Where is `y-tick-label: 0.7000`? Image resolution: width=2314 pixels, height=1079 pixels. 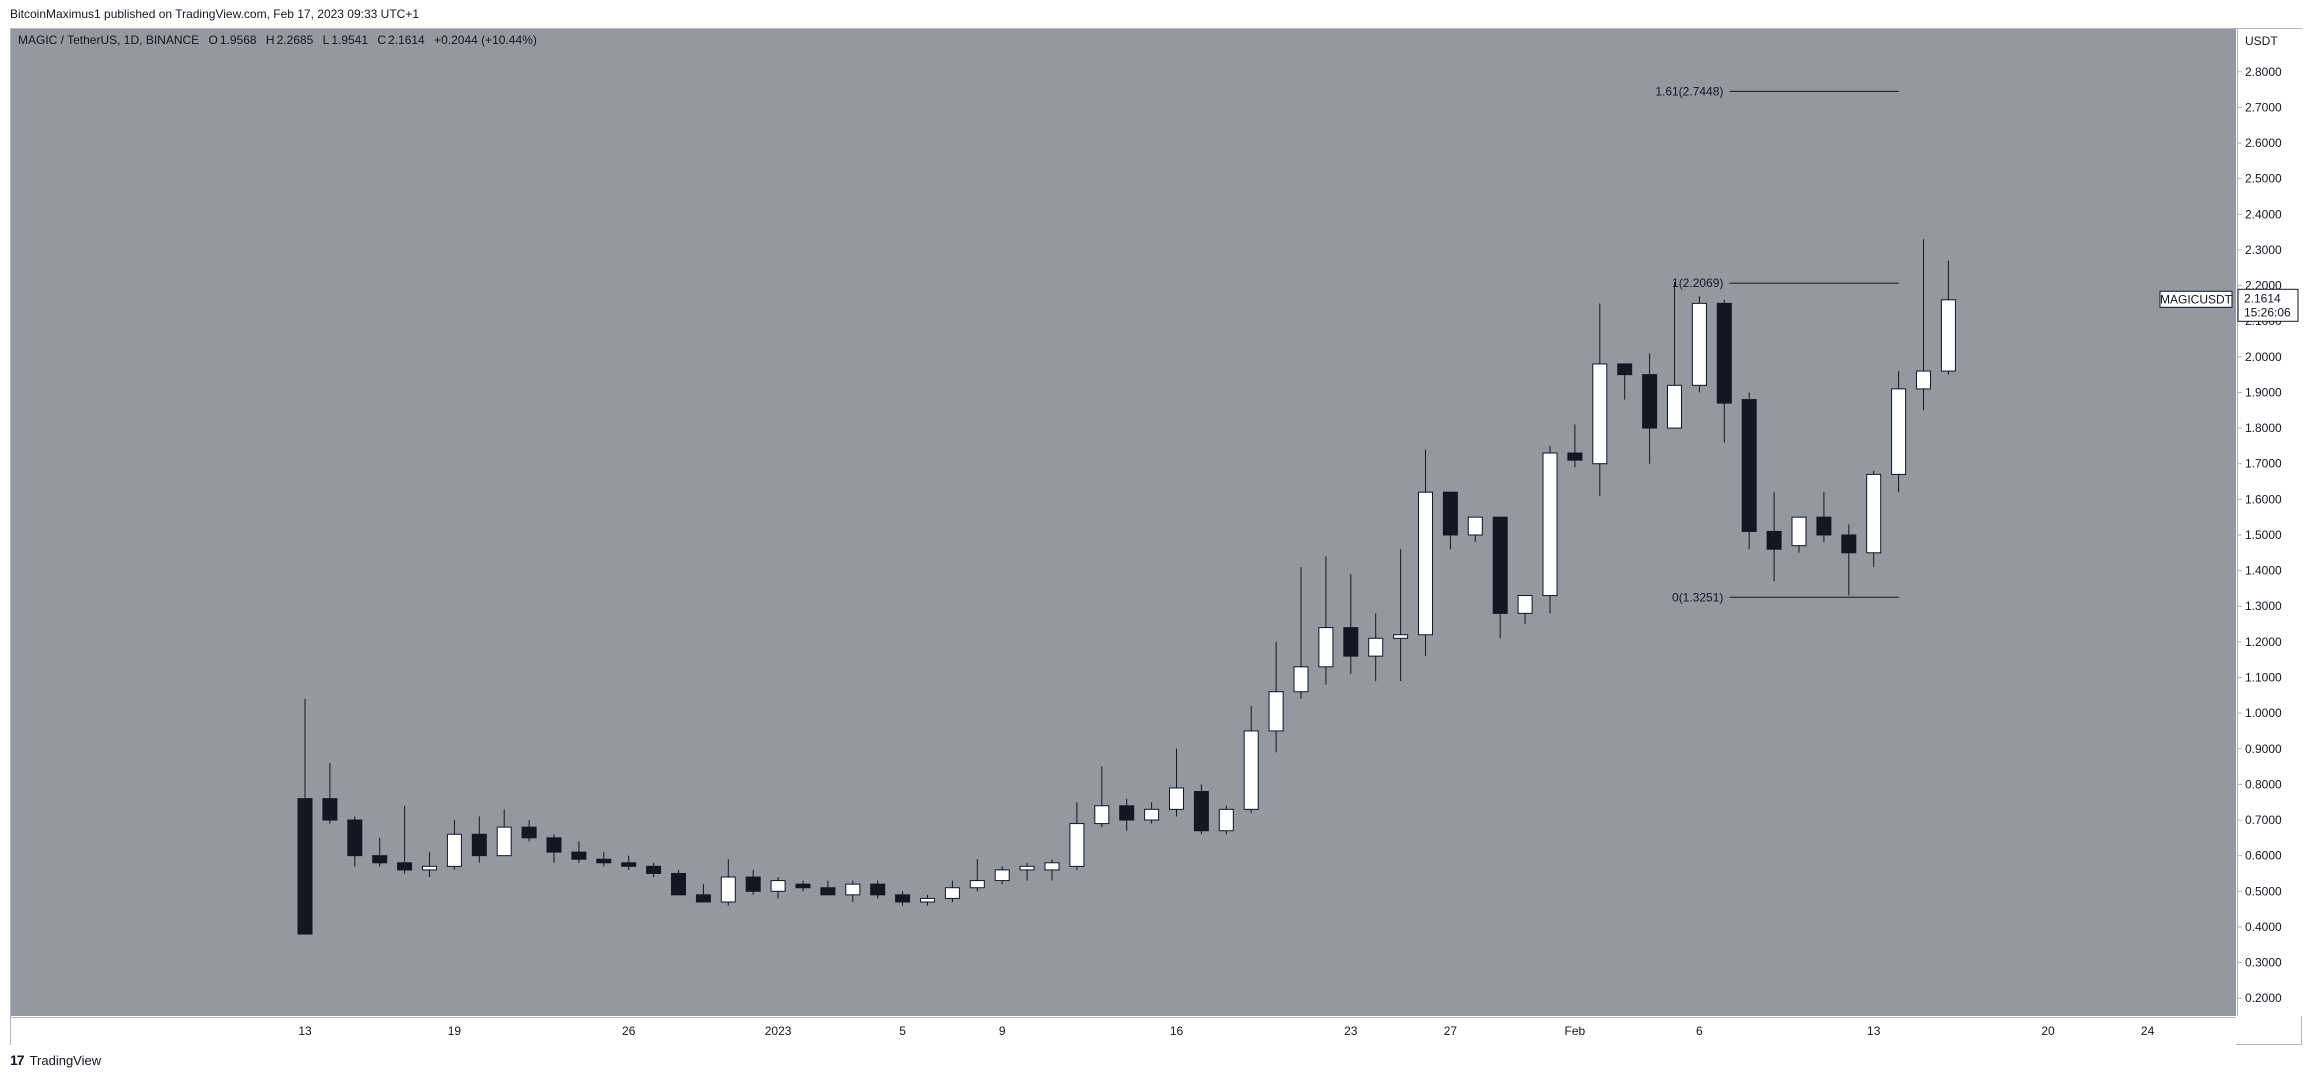
y-tick-label: 0.7000 is located at coordinates (2263, 820).